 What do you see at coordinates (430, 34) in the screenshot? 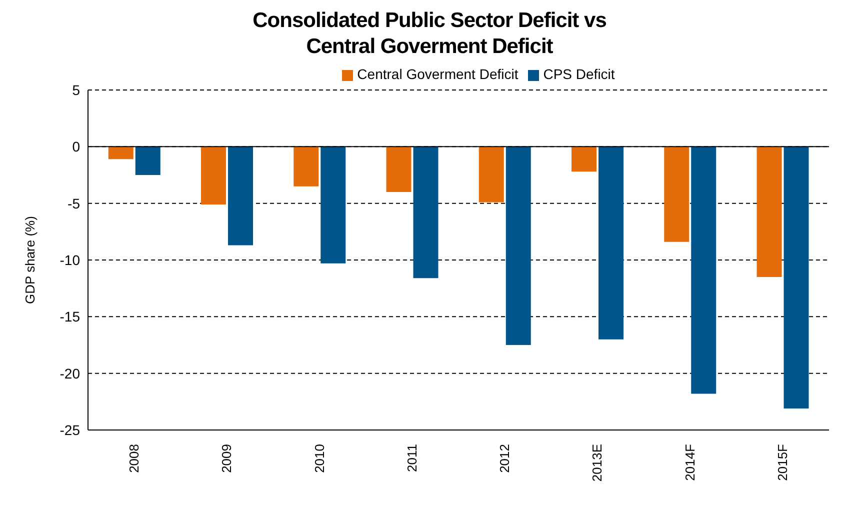
I see `chart-title: Consolidated Public Sector Deficit vs Central Goverment Deficit` at bounding box center [430, 34].